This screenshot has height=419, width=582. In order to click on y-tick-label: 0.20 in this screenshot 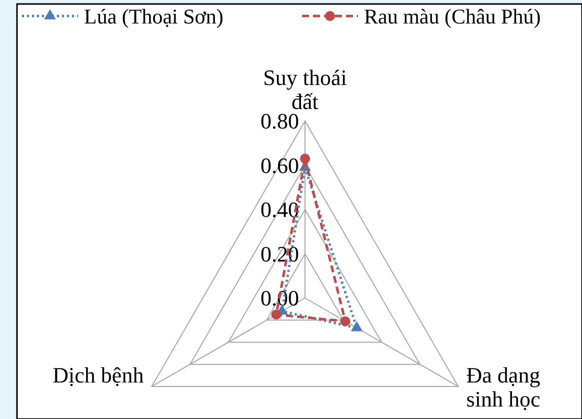, I will do `click(279, 253)`.